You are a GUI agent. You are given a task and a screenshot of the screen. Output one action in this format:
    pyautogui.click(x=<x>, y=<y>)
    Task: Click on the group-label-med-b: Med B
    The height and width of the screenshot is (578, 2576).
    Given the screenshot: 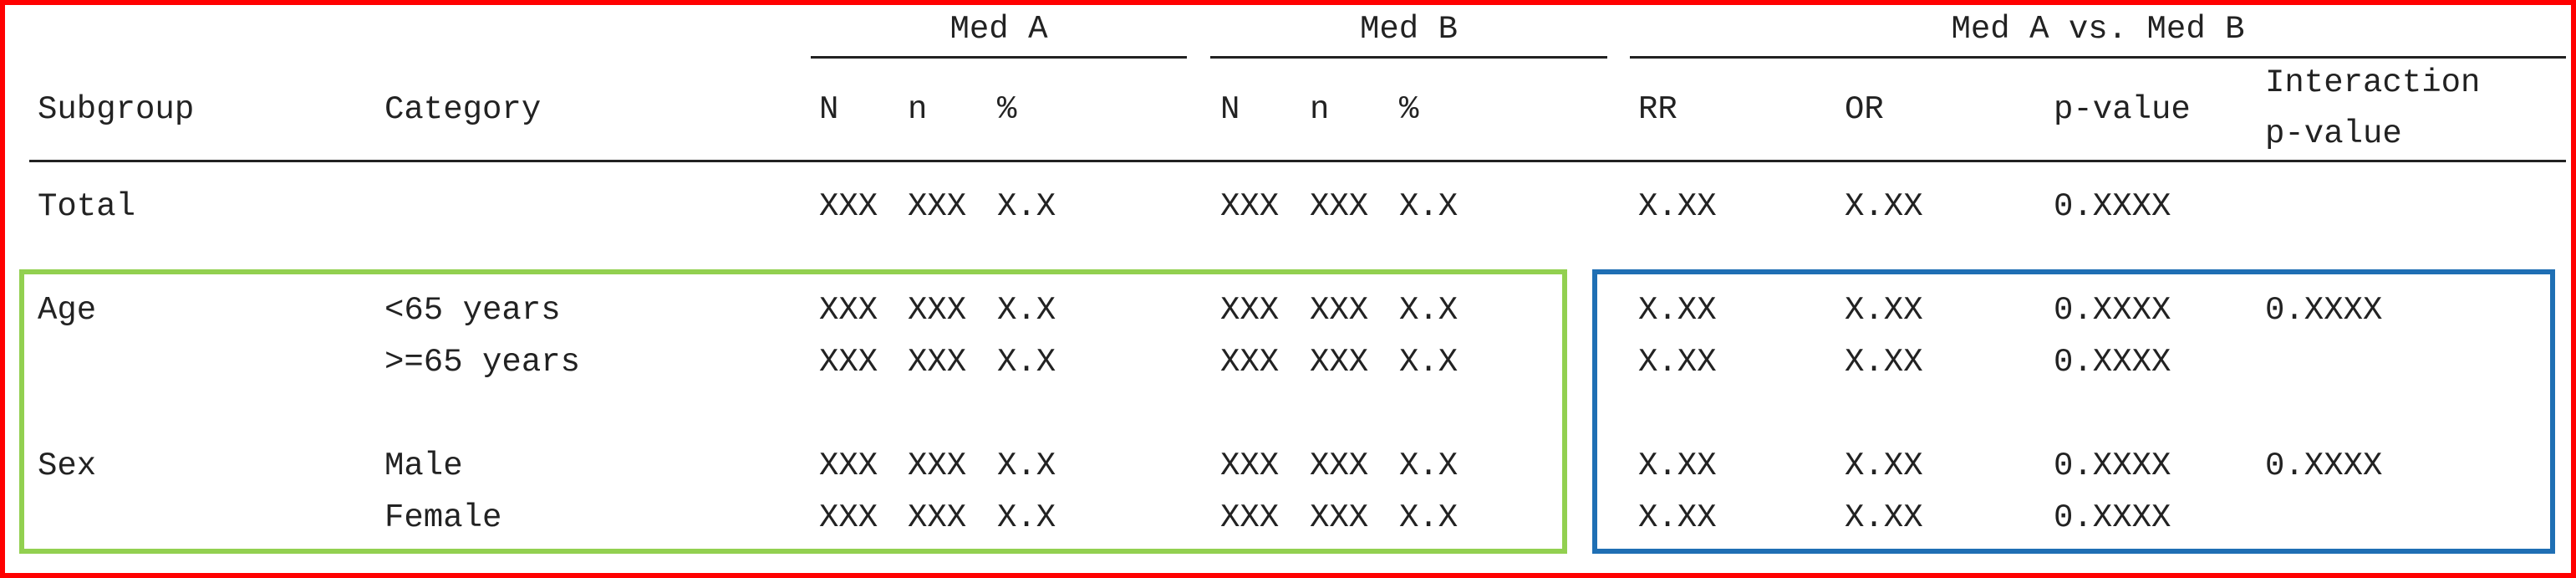 What is the action you would take?
    pyautogui.click(x=1409, y=29)
    